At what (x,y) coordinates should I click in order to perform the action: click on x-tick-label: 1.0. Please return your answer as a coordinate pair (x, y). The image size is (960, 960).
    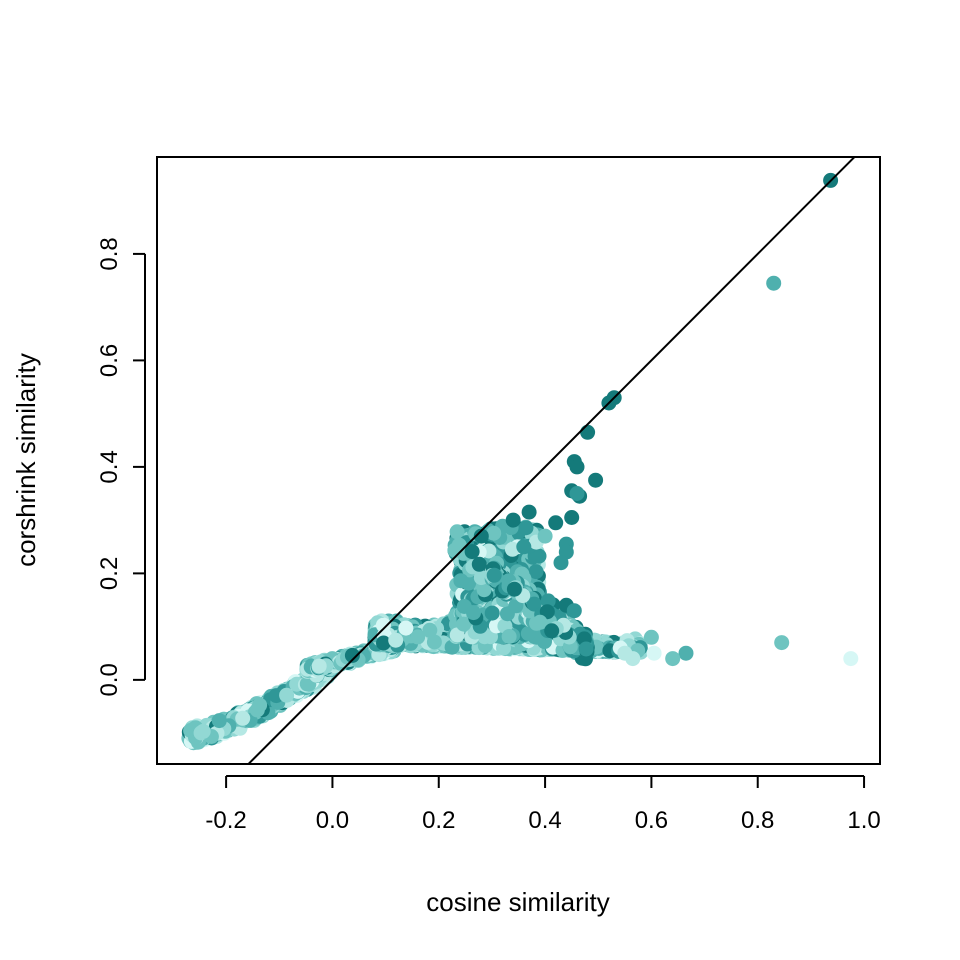
    Looking at the image, I should click on (863, 820).